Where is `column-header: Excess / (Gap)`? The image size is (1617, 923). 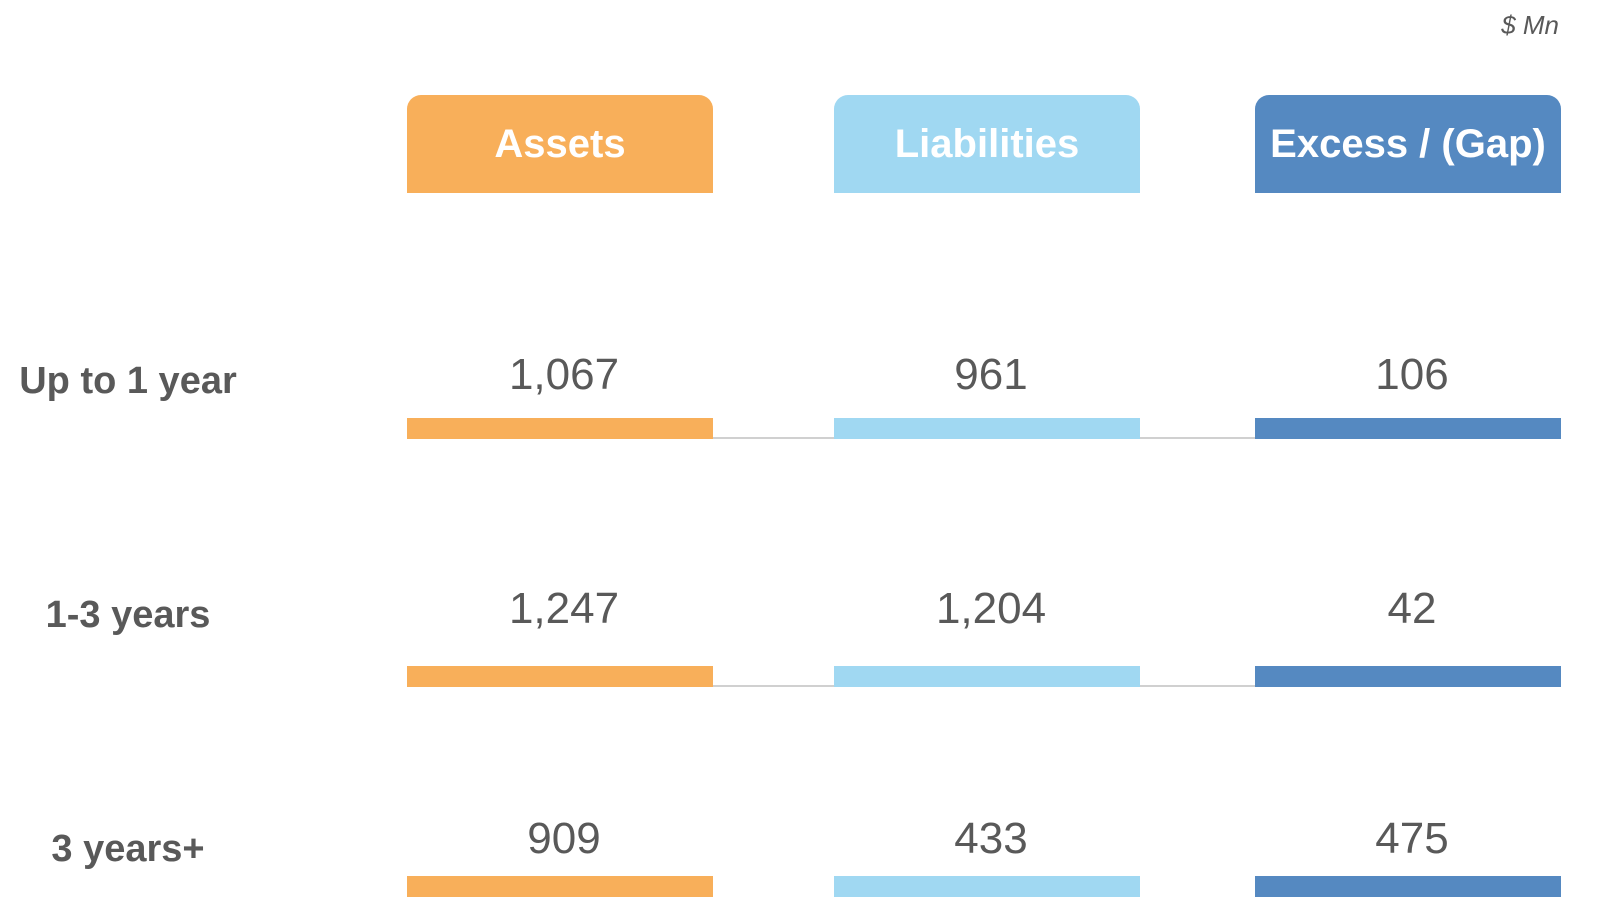 column-header: Excess / (Gap) is located at coordinates (1408, 144).